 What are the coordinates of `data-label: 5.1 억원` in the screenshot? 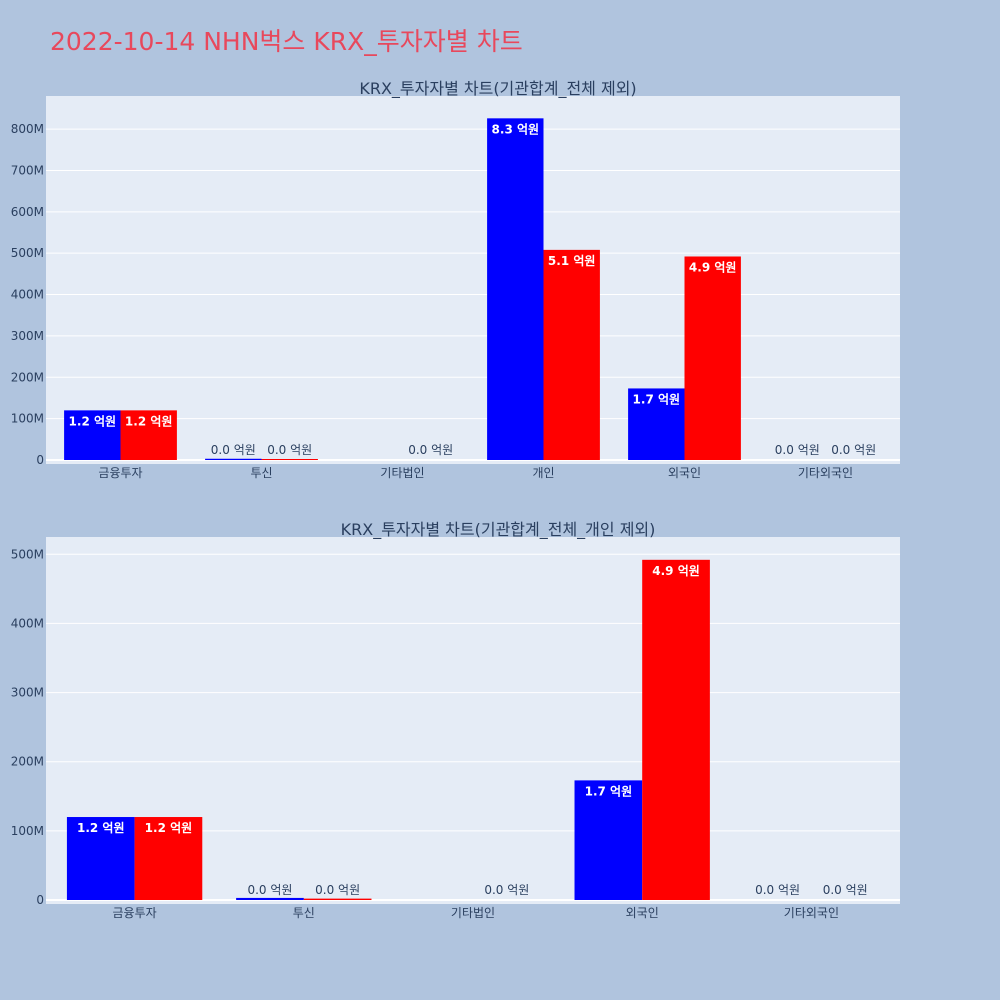 It's located at (572, 261).